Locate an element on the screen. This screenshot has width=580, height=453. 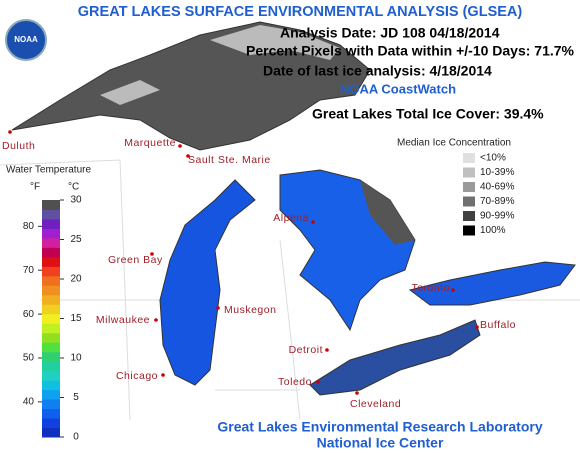
lake-huron is located at coordinates (347, 250).